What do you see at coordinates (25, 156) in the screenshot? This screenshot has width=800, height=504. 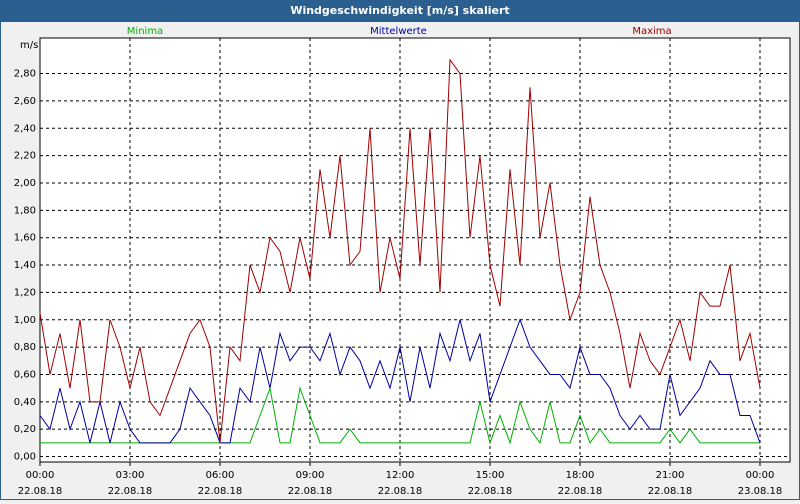 I see `y-tick-label: 2,20` at bounding box center [25, 156].